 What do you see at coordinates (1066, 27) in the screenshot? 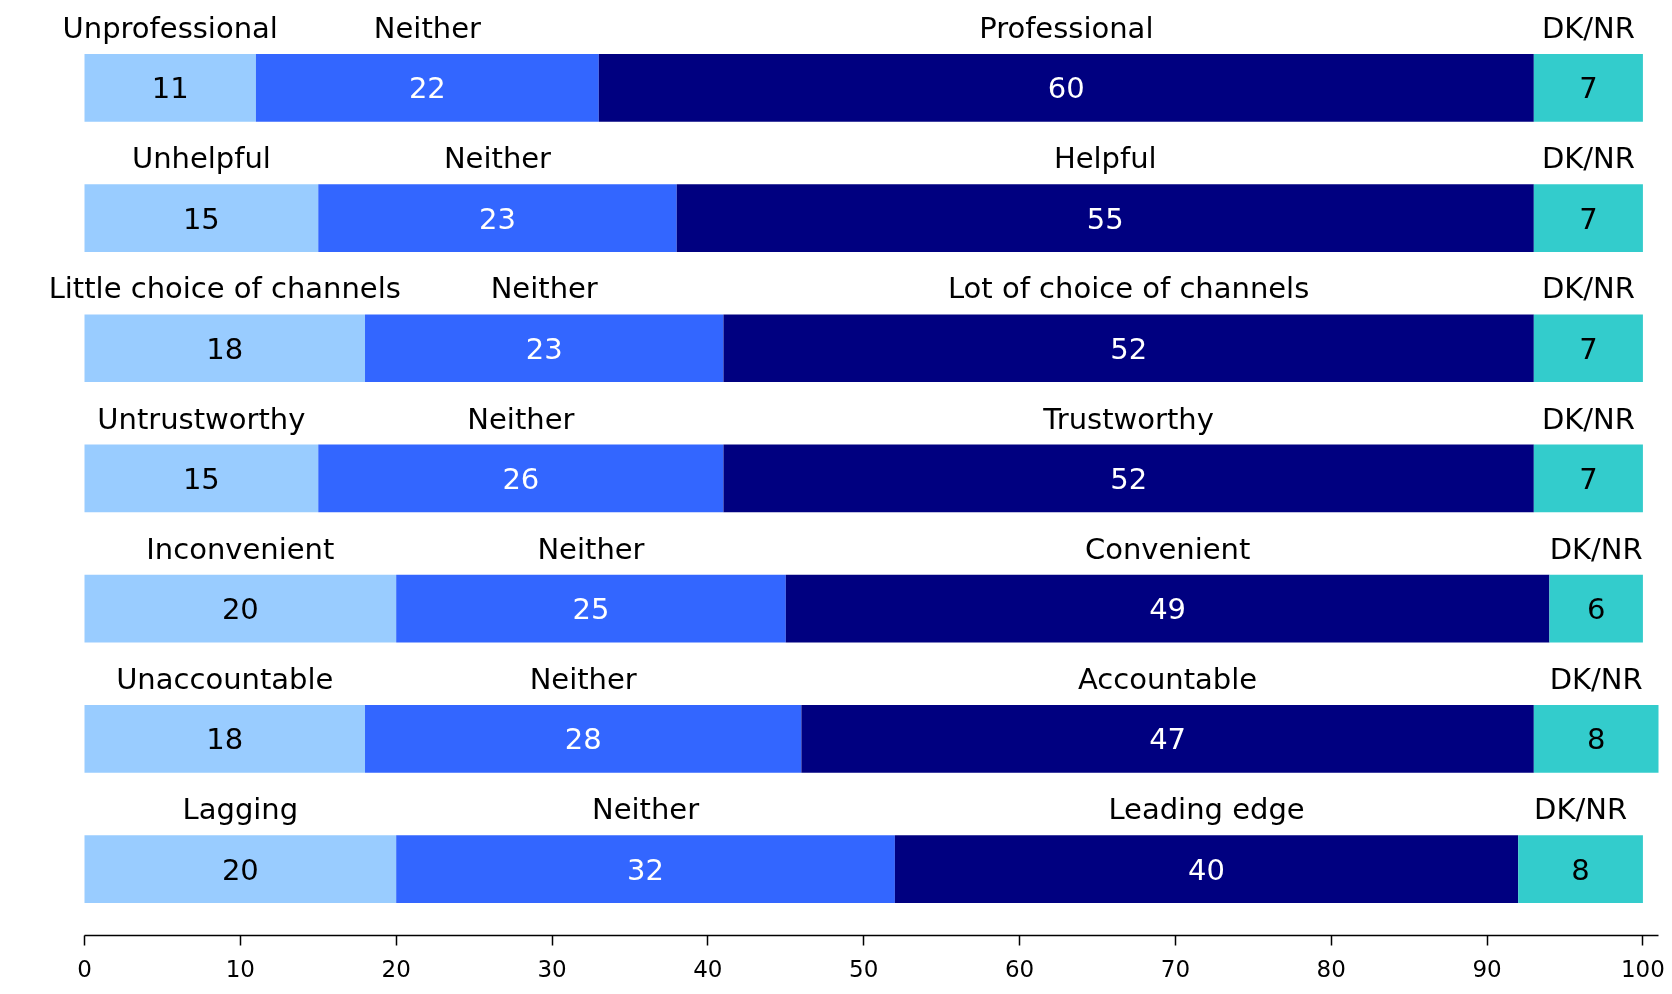
I see `annotation: Professional` at bounding box center [1066, 27].